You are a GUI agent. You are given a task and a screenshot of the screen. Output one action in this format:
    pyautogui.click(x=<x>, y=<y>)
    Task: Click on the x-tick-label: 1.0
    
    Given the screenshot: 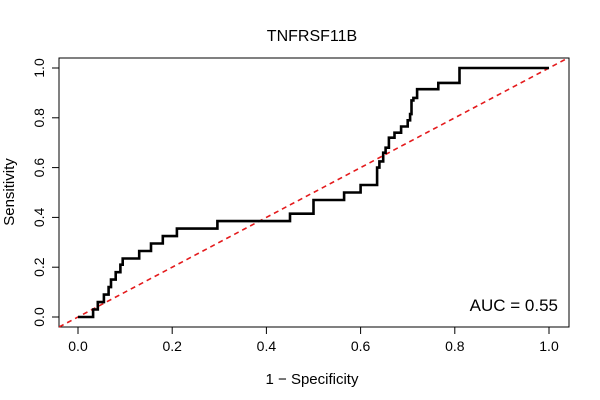 What is the action you would take?
    pyautogui.click(x=549, y=346)
    